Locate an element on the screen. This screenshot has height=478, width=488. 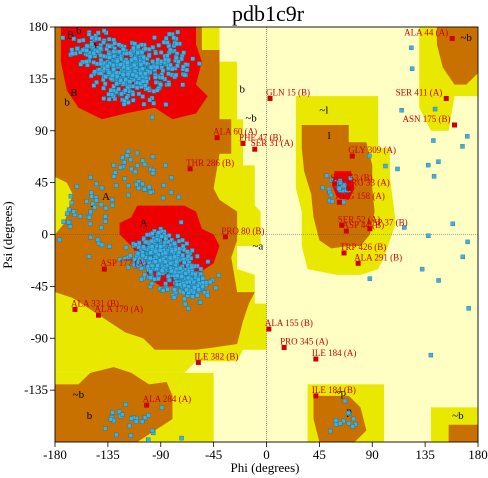
outlier-label: ILE 184 (B) is located at coordinates (334, 390).